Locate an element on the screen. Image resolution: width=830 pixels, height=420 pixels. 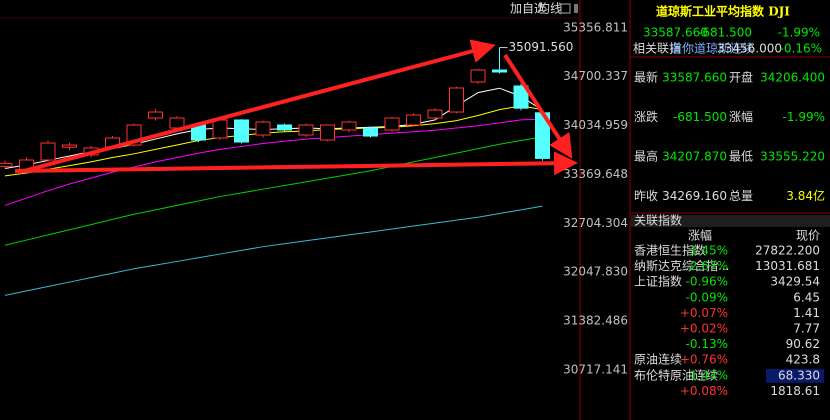
toolbar-button: 均线 is located at coordinates (550, 9).